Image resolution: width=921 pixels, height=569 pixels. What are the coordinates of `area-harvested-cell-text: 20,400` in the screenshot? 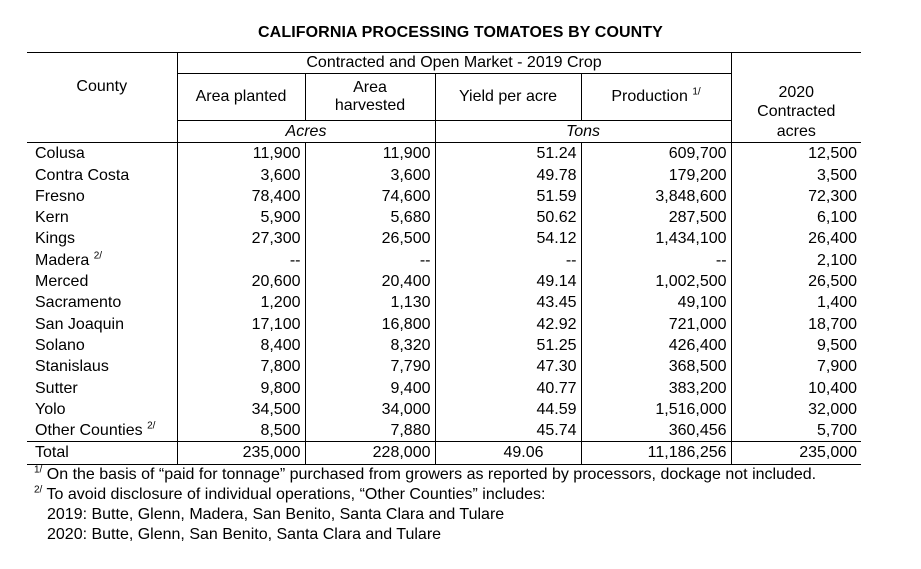 It's located at (406, 282).